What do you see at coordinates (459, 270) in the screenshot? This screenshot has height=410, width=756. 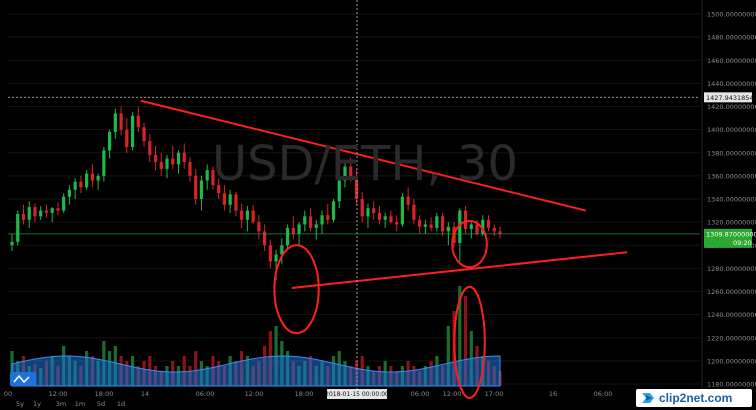 I see `trendline` at bounding box center [459, 270].